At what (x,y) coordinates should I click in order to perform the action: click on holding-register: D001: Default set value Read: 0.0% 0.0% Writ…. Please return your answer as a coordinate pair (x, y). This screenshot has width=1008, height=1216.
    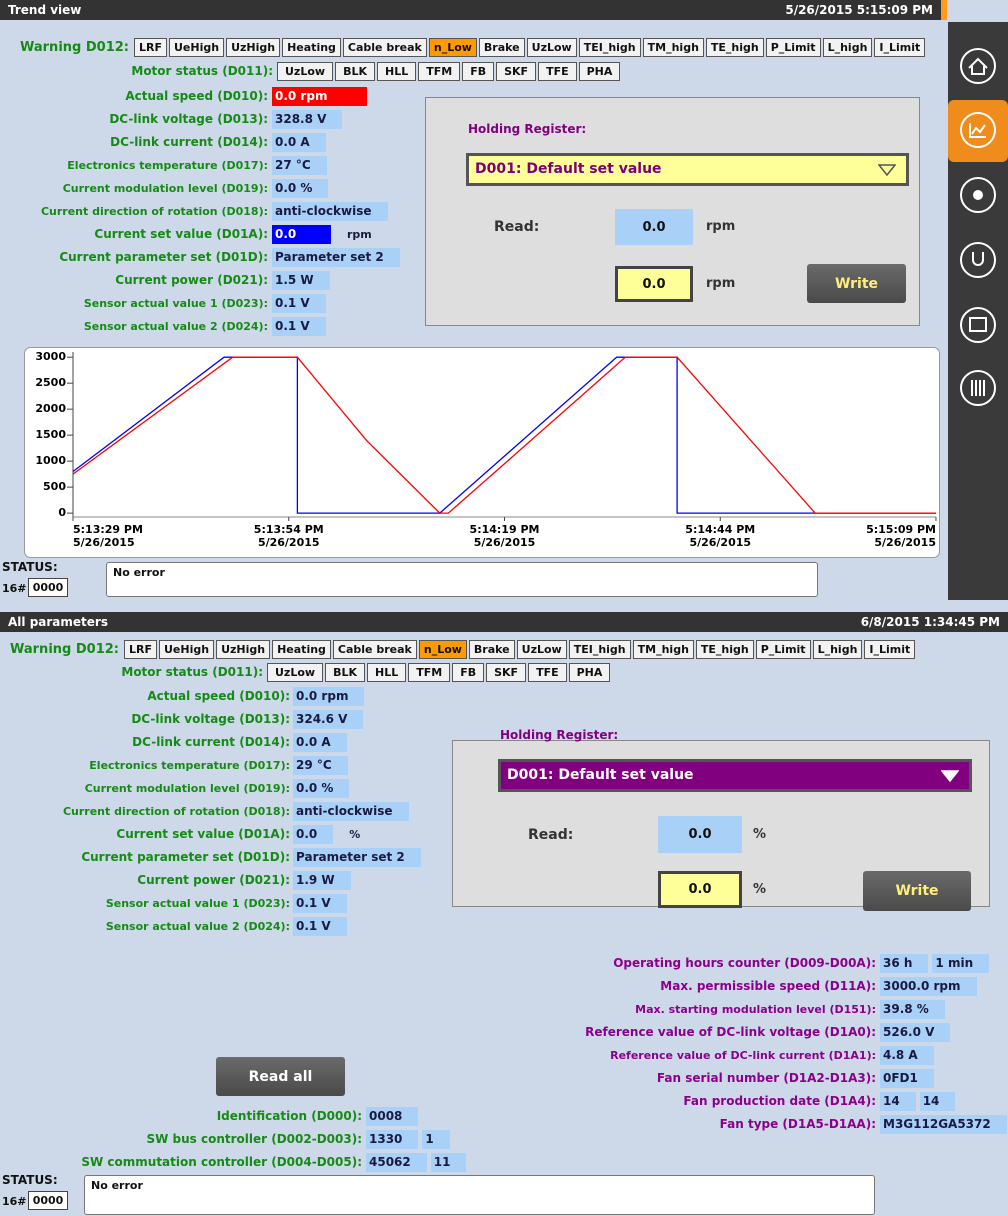
    Looking at the image, I should click on (721, 825).